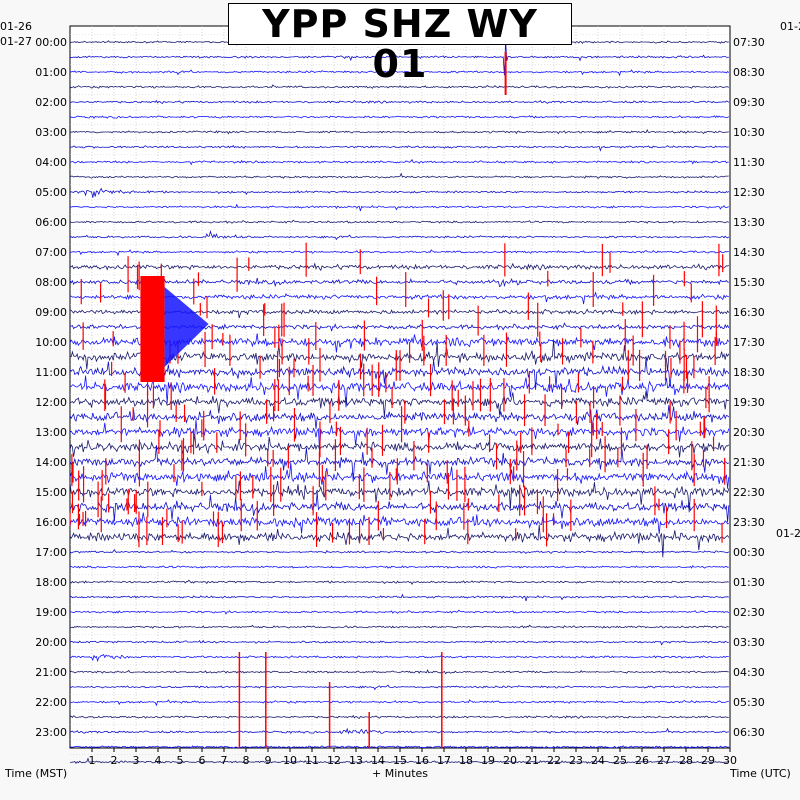 This screenshot has height=800, width=800. What do you see at coordinates (749, 702) in the screenshot?
I see `right-hour-label: 05:30` at bounding box center [749, 702].